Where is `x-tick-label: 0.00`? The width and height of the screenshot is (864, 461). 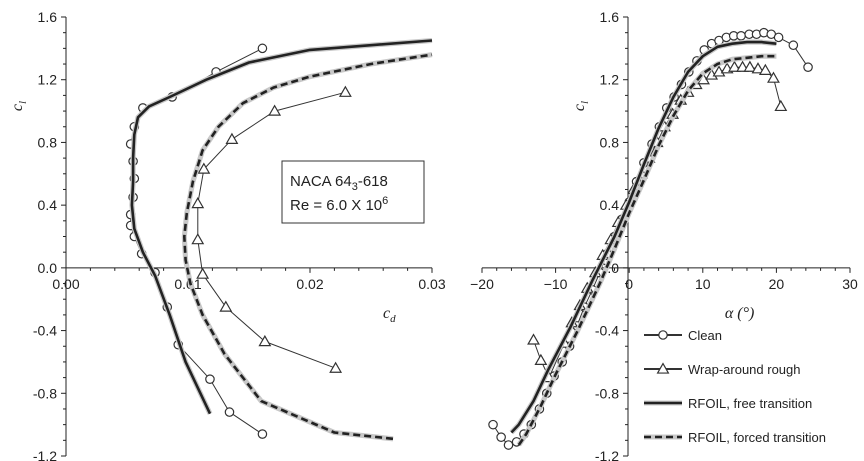
x-tick-label: 0.00 is located at coordinates (65, 284).